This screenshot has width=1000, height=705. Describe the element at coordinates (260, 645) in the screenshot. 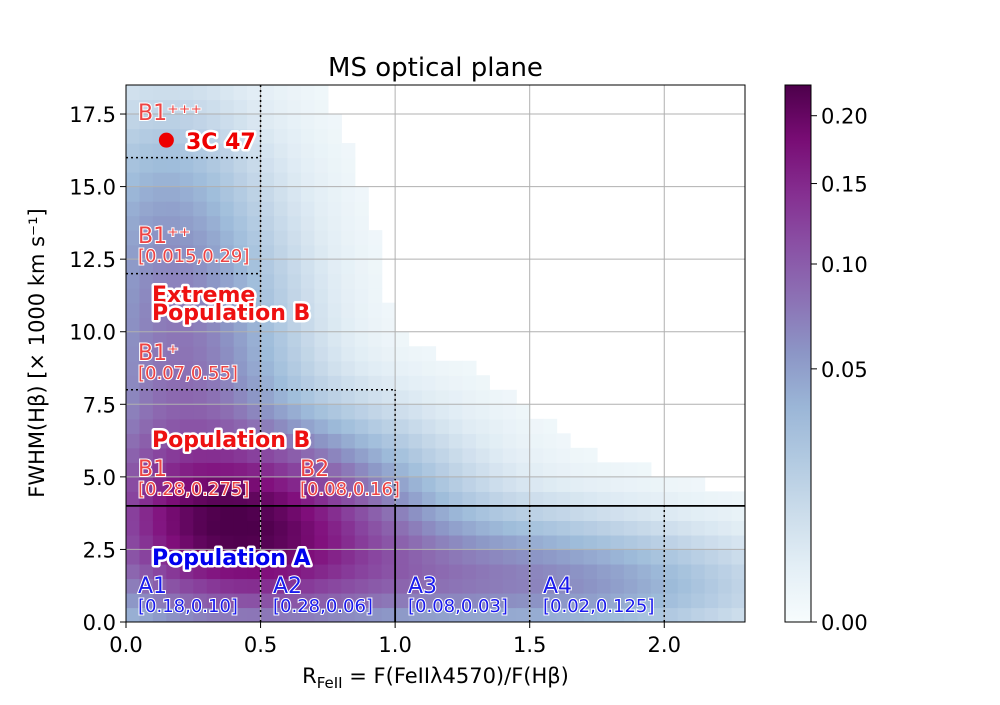

I see `x-tick-label: 0.5` at that location.